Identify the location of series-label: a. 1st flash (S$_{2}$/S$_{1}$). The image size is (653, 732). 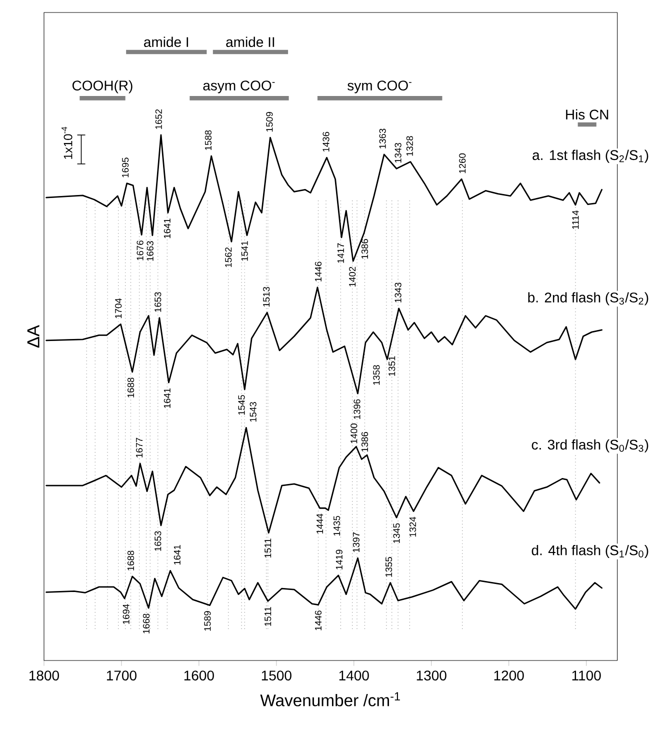
(590, 156).